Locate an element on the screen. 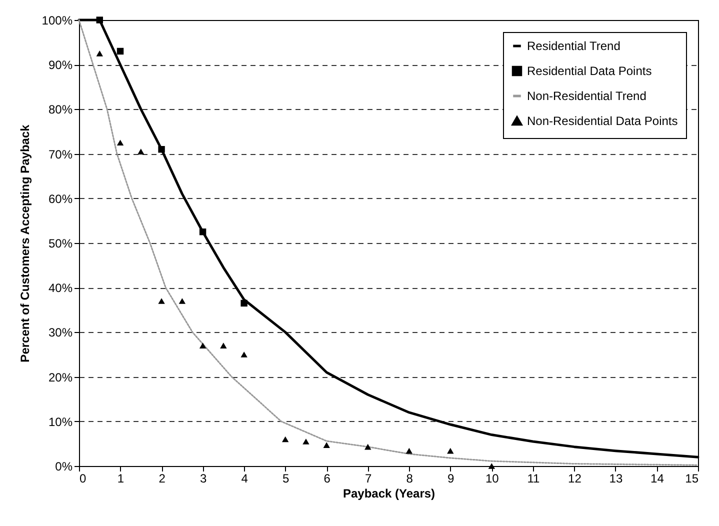 The width and height of the screenshot is (719, 526). x-tick-label: 8 is located at coordinates (410, 479).